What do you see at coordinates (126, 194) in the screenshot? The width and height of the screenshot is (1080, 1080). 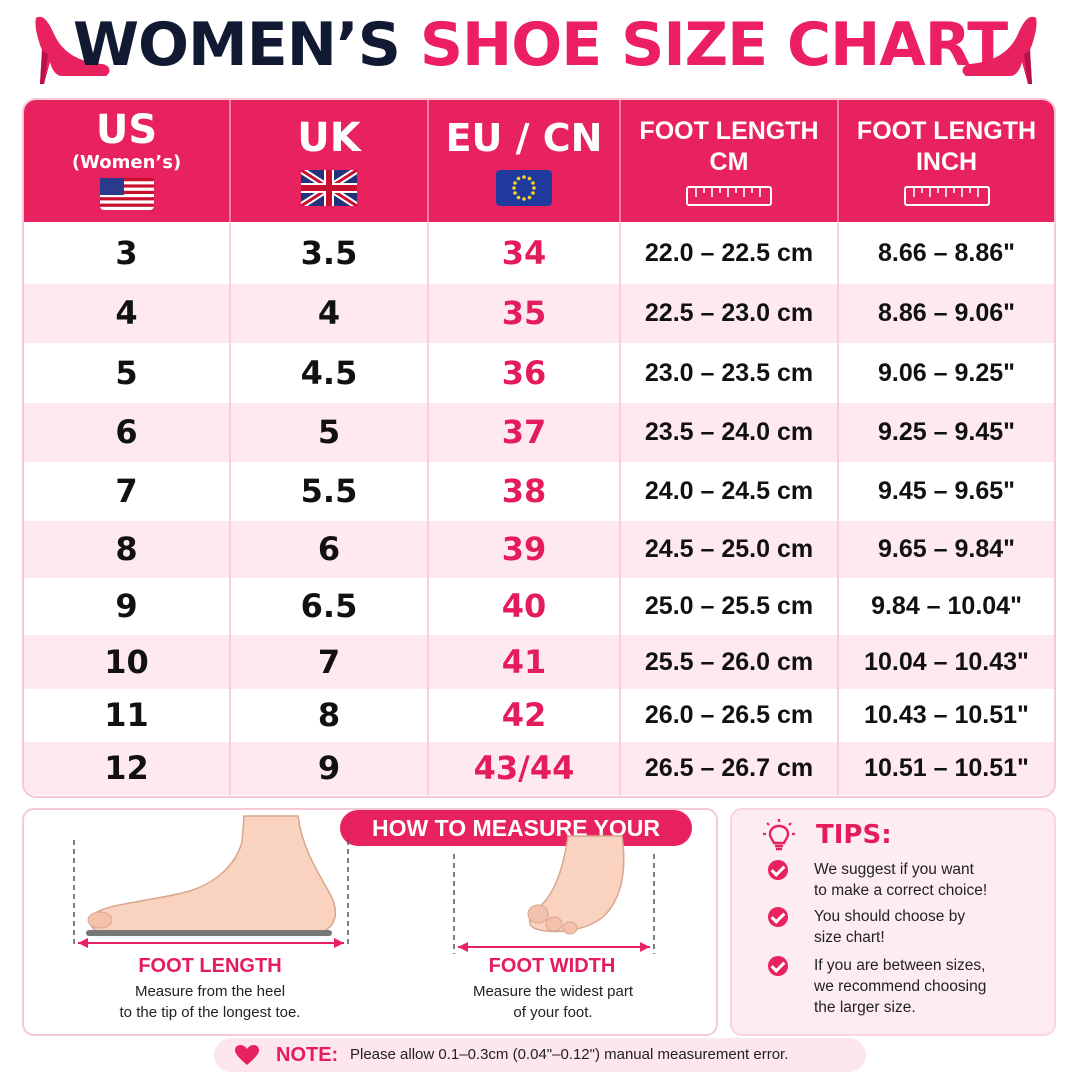 I see `us-flag-icon` at bounding box center [126, 194].